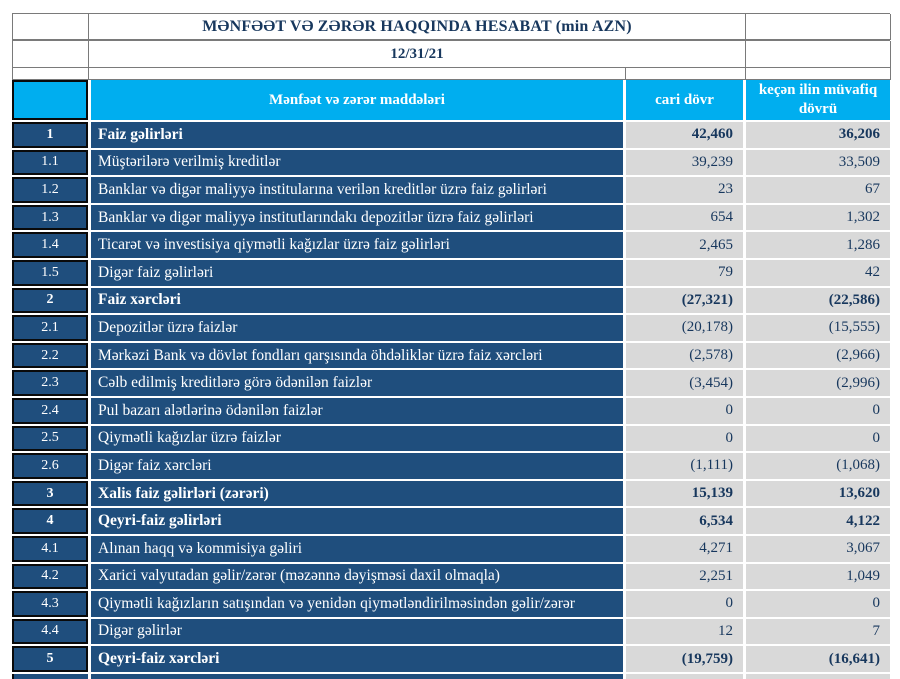 The image size is (900, 679). I want to click on row-label-cell: Digər faiz gəlirləri, so click(357, 272).